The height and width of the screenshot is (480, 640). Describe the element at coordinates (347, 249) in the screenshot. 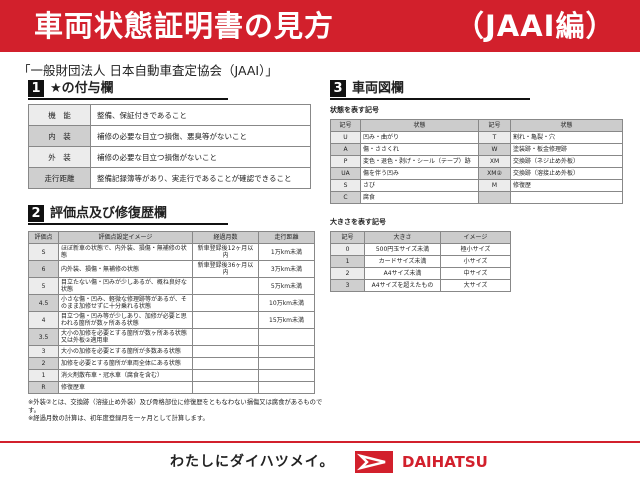

I see `table-cell: 0` at that location.